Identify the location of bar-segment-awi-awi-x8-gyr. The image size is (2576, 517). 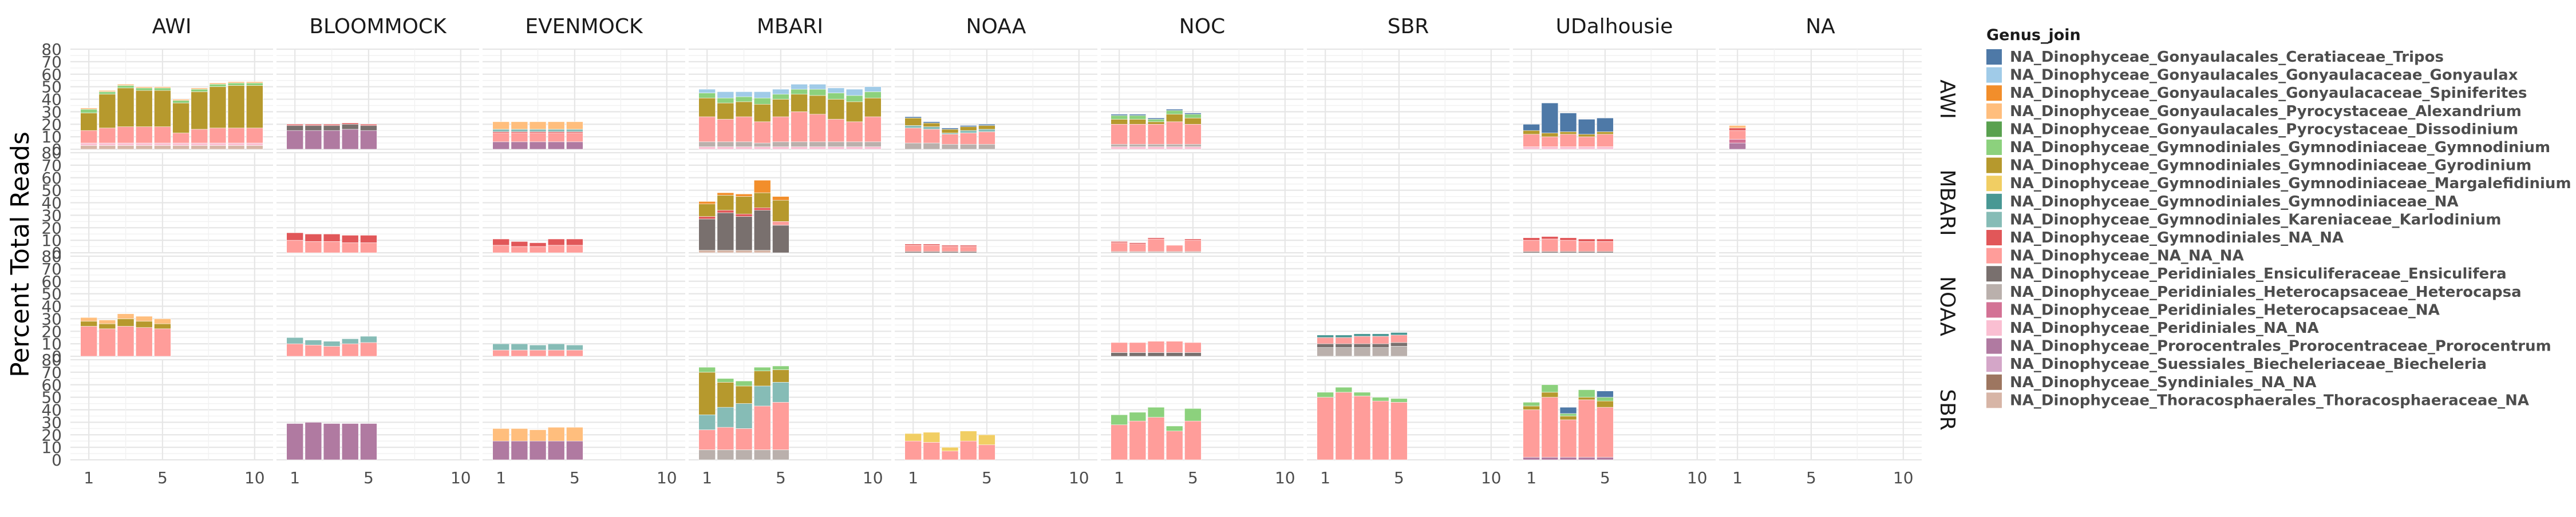
(218, 107).